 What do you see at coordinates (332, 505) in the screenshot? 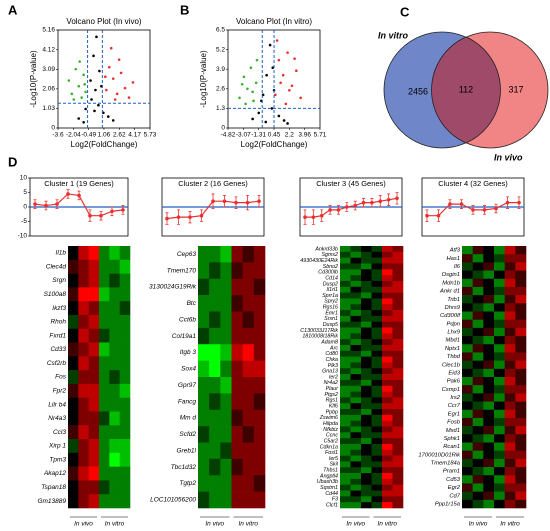
I see `gene-label: Clcf1` at bounding box center [332, 505].